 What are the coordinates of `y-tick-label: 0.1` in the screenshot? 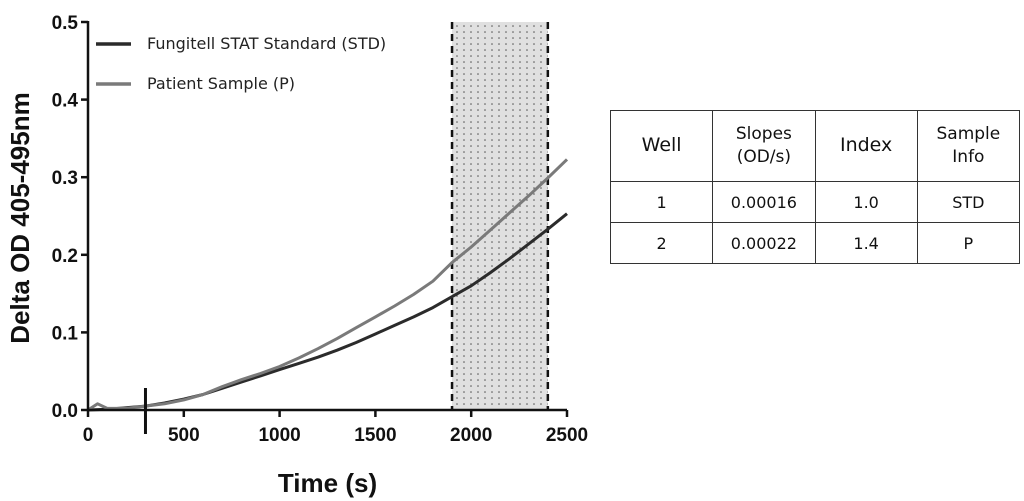 It's located at (65, 333).